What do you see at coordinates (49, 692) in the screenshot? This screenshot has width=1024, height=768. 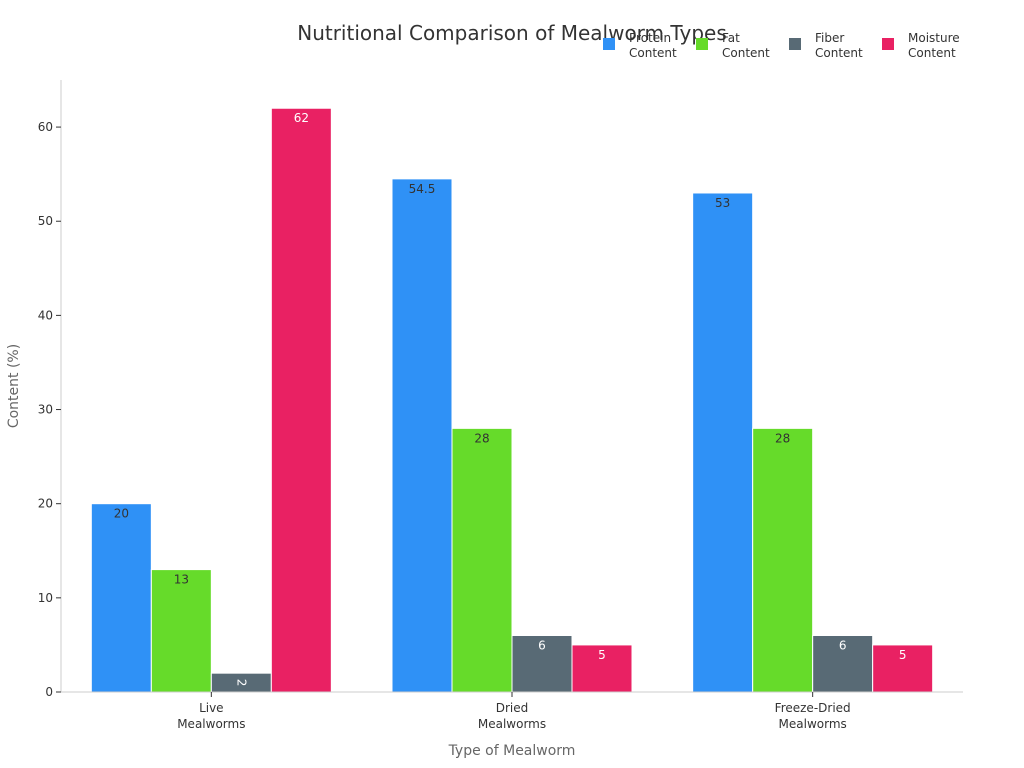 I see `y-tick-label: 0` at bounding box center [49, 692].